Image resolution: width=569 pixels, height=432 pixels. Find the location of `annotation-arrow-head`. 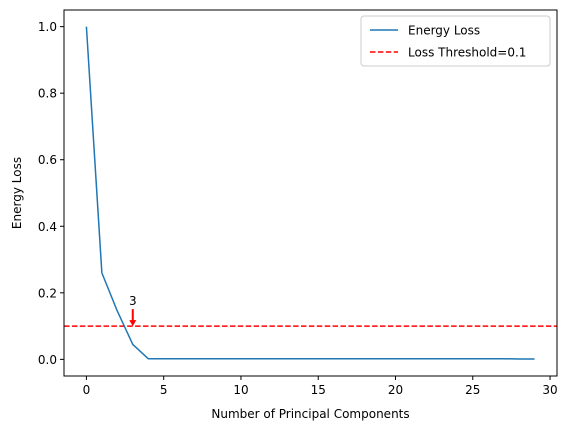

annotation-arrow-head is located at coordinates (133, 323).